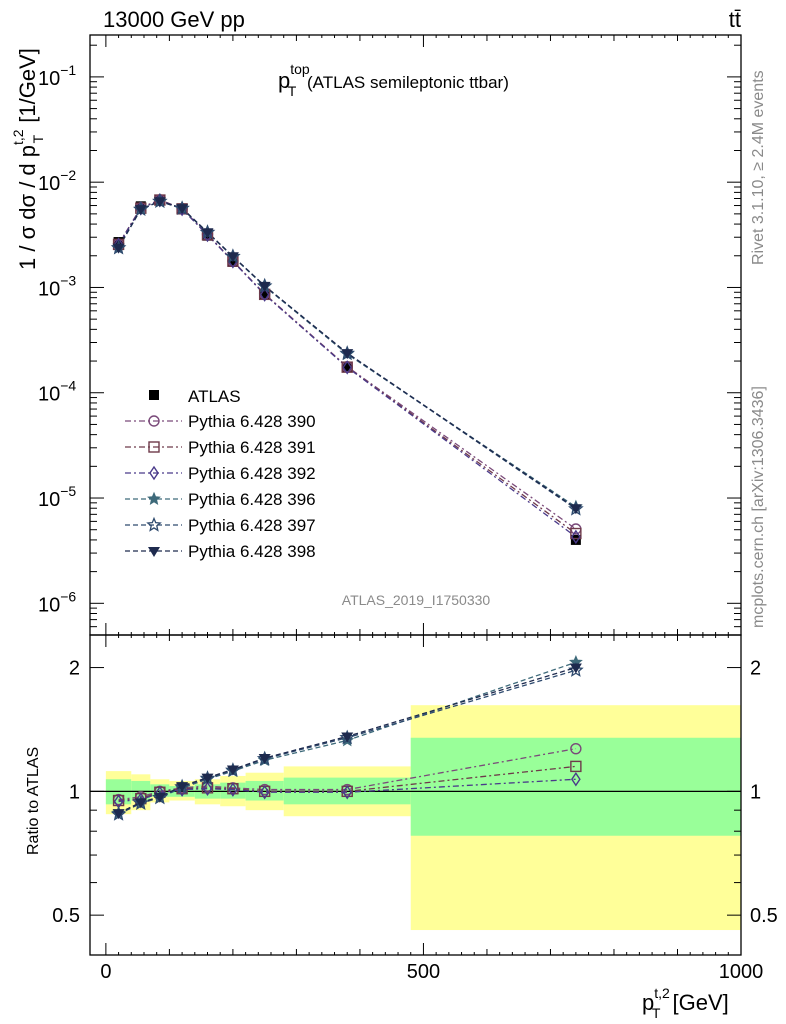  I want to click on y-tick-label: 10⁻⁶, so click(57, 602).